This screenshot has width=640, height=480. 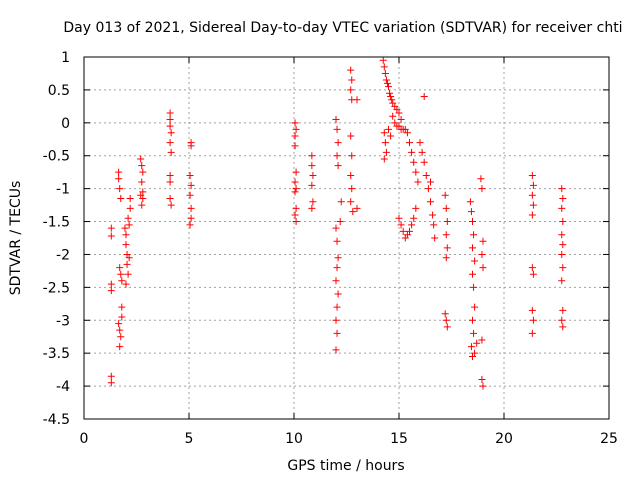 What do you see at coordinates (84, 439) in the screenshot?
I see `x-tick-label: 0` at bounding box center [84, 439].